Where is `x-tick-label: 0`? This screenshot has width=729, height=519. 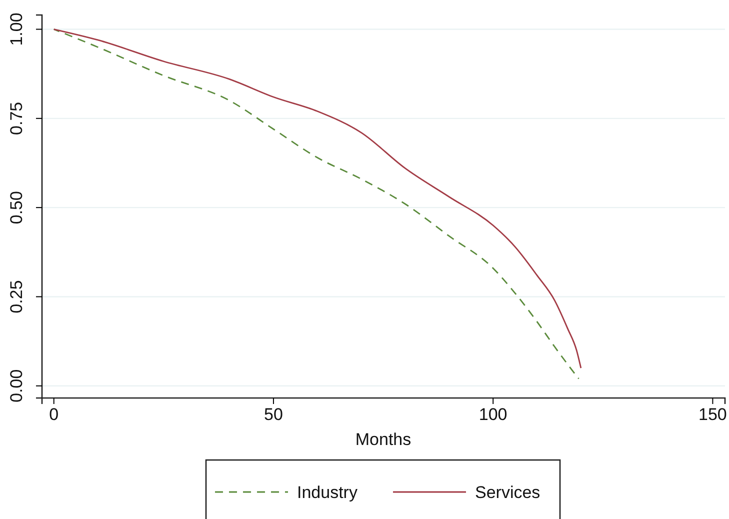 x-tick-label: 0 is located at coordinates (54, 414).